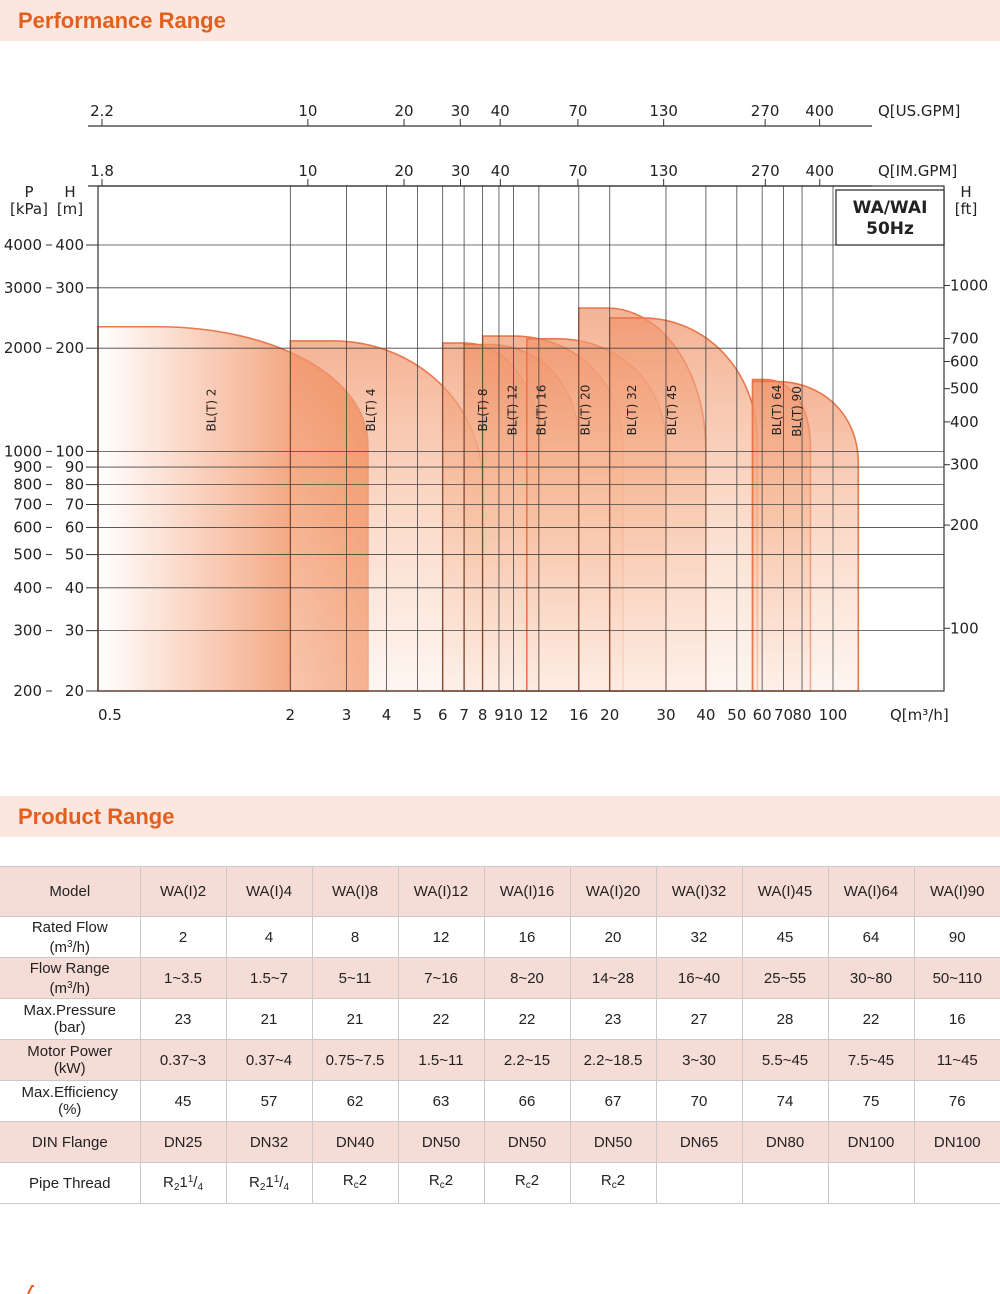 This screenshot has height=1294, width=1000. Describe the element at coordinates (613, 978) in the screenshot. I see `table-cell: 14~28` at that location.